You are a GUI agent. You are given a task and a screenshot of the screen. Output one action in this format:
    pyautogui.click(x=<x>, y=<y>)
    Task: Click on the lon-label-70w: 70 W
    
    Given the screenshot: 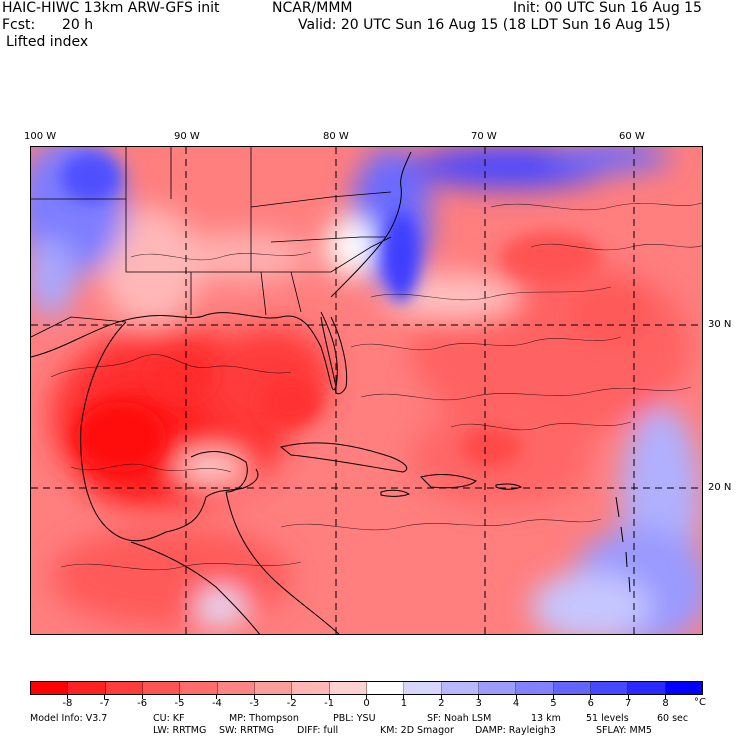 What is the action you would take?
    pyautogui.click(x=484, y=136)
    